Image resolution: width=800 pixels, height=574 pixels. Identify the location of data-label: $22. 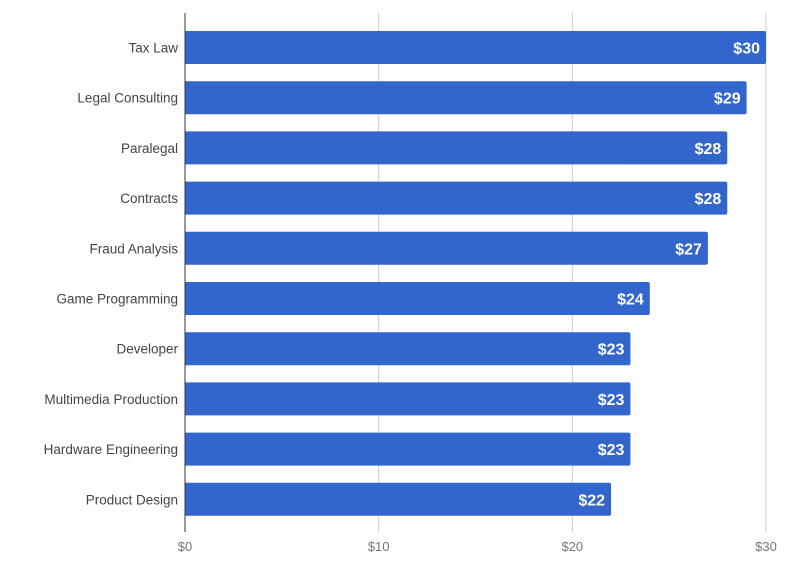
(591, 500).